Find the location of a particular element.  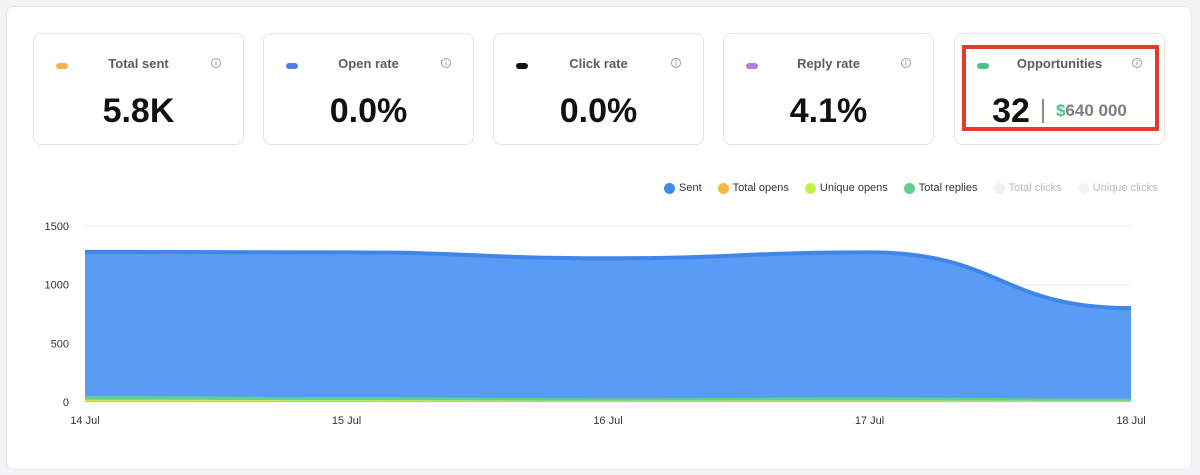

reply-rate-color-pill is located at coordinates (752, 66).